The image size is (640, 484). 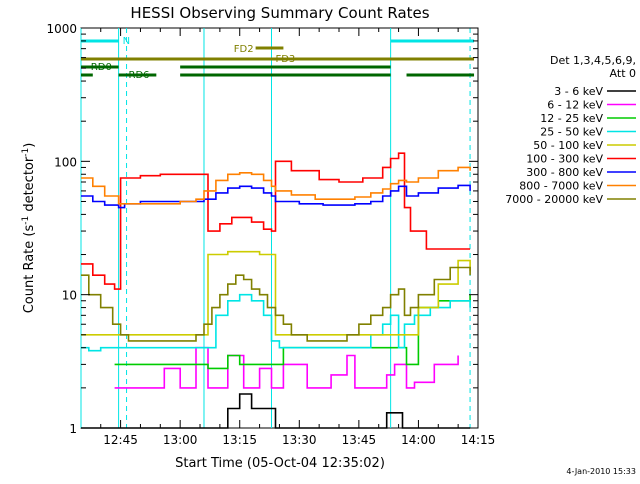 What do you see at coordinates (285, 59) in the screenshot?
I see `fd3-label: FD3` at bounding box center [285, 59].